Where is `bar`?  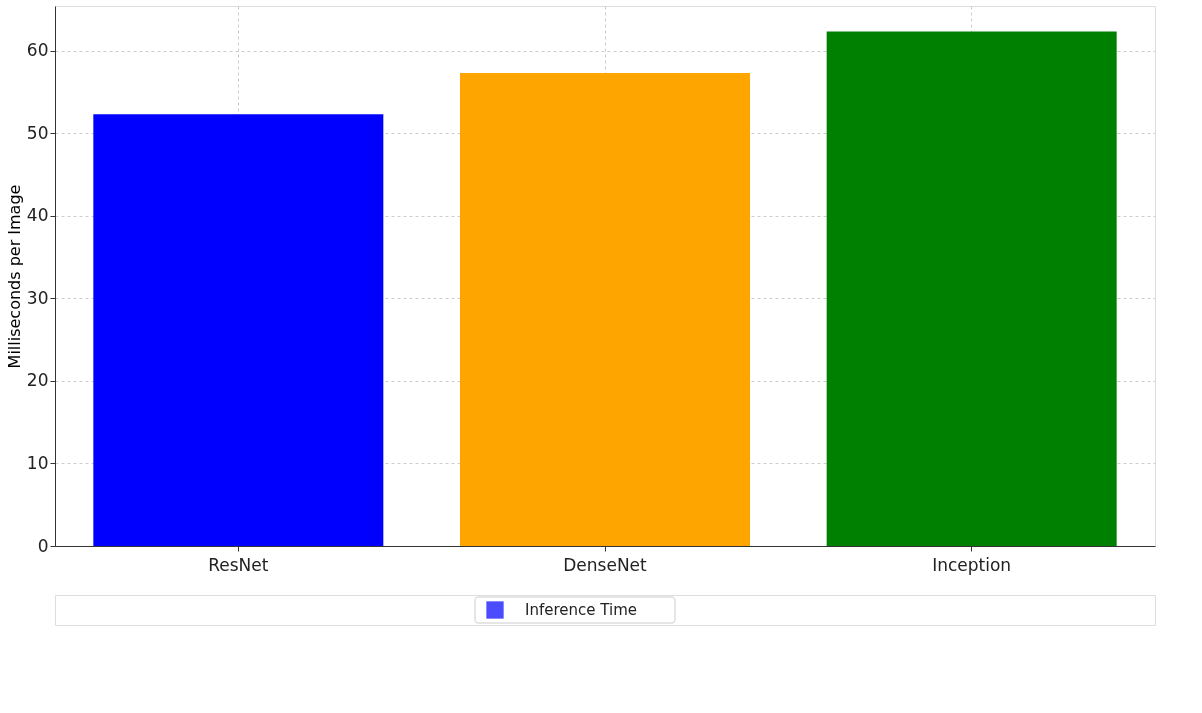
bar is located at coordinates (238, 330).